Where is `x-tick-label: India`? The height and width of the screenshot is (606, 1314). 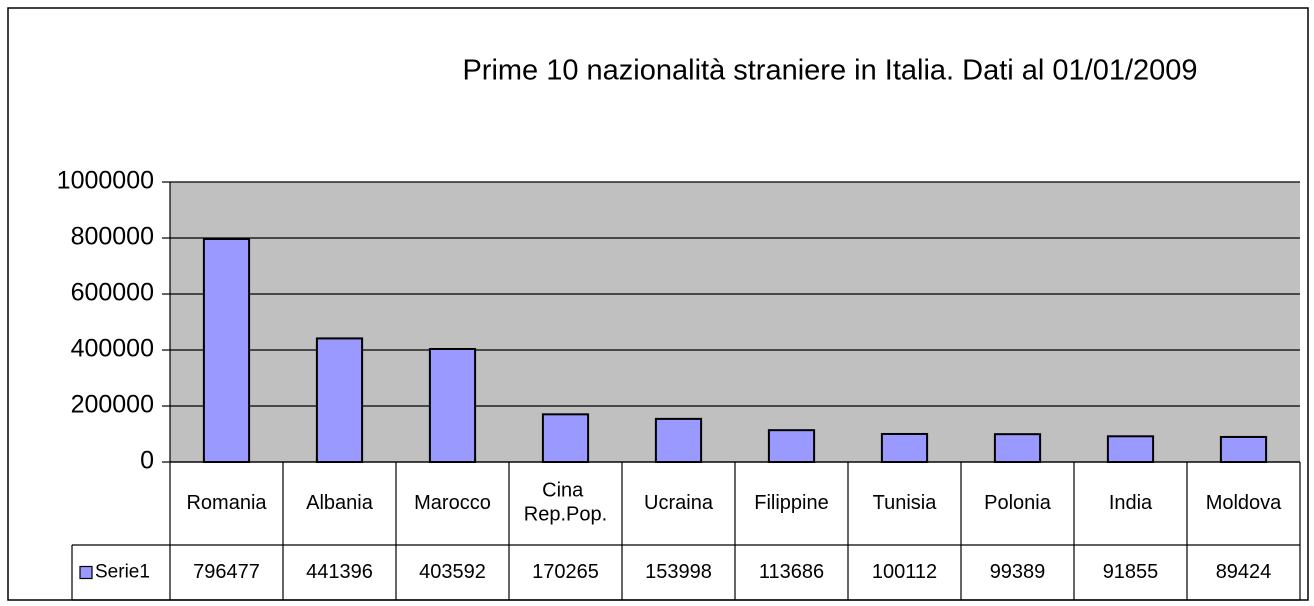 x-tick-label: India is located at coordinates (1131, 503).